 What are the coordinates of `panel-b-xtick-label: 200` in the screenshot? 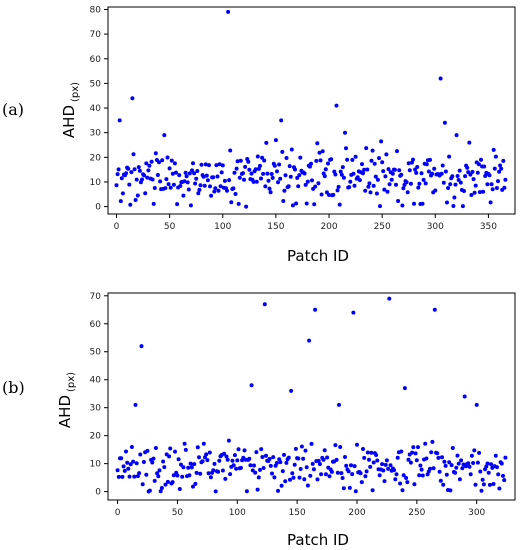 It's located at (356, 513).